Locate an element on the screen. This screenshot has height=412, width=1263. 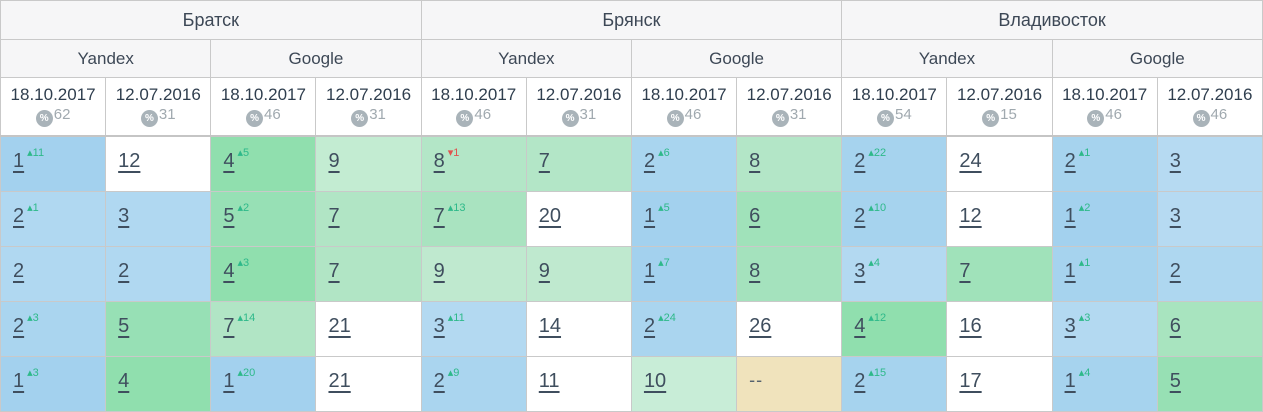
position-up-indicator: ▴24 is located at coordinates (667, 318).